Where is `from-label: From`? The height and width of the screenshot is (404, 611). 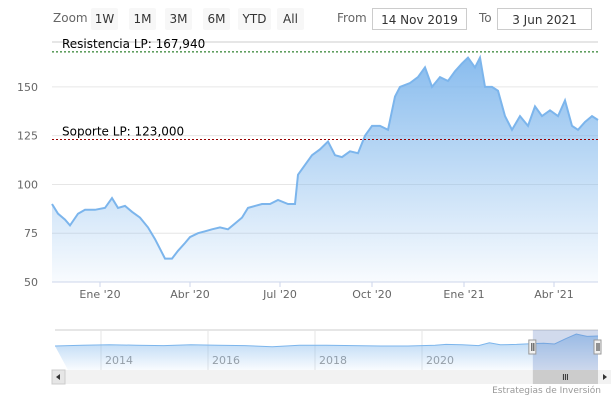
from-label: From is located at coordinates (352, 18).